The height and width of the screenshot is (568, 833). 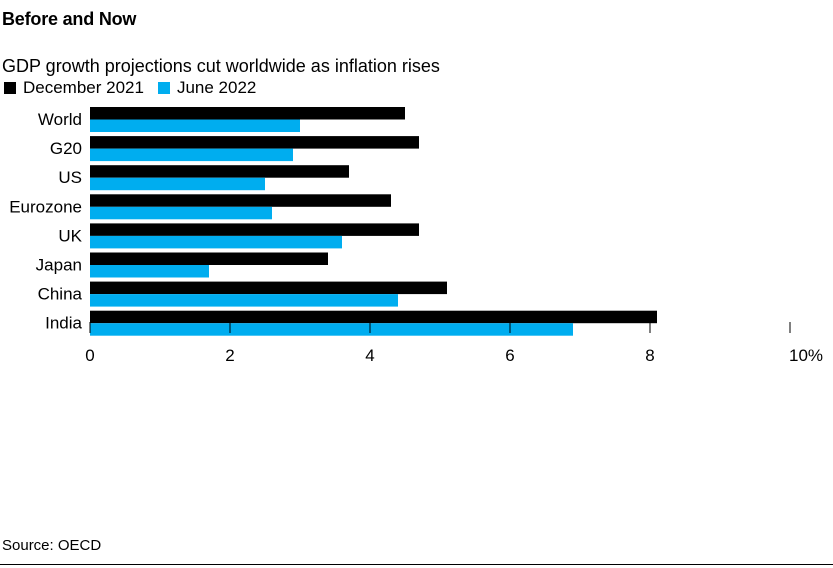 What do you see at coordinates (70, 177) in the screenshot?
I see `category-label: US` at bounding box center [70, 177].